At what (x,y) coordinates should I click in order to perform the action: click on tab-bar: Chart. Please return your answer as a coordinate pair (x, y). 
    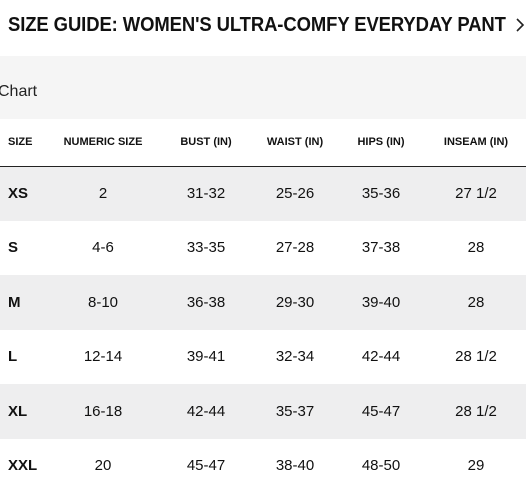
    Looking at the image, I should click on (263, 87).